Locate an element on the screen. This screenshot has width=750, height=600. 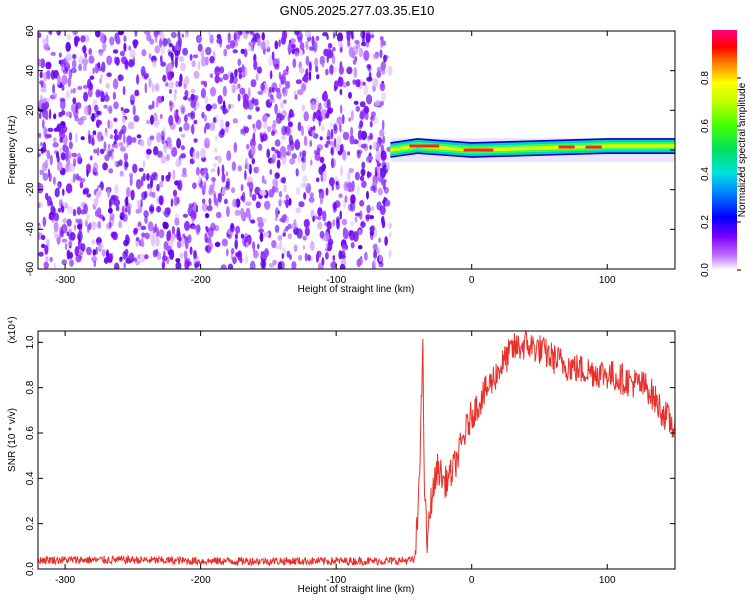
y-tick-label: 0.4 is located at coordinates (30, 478).